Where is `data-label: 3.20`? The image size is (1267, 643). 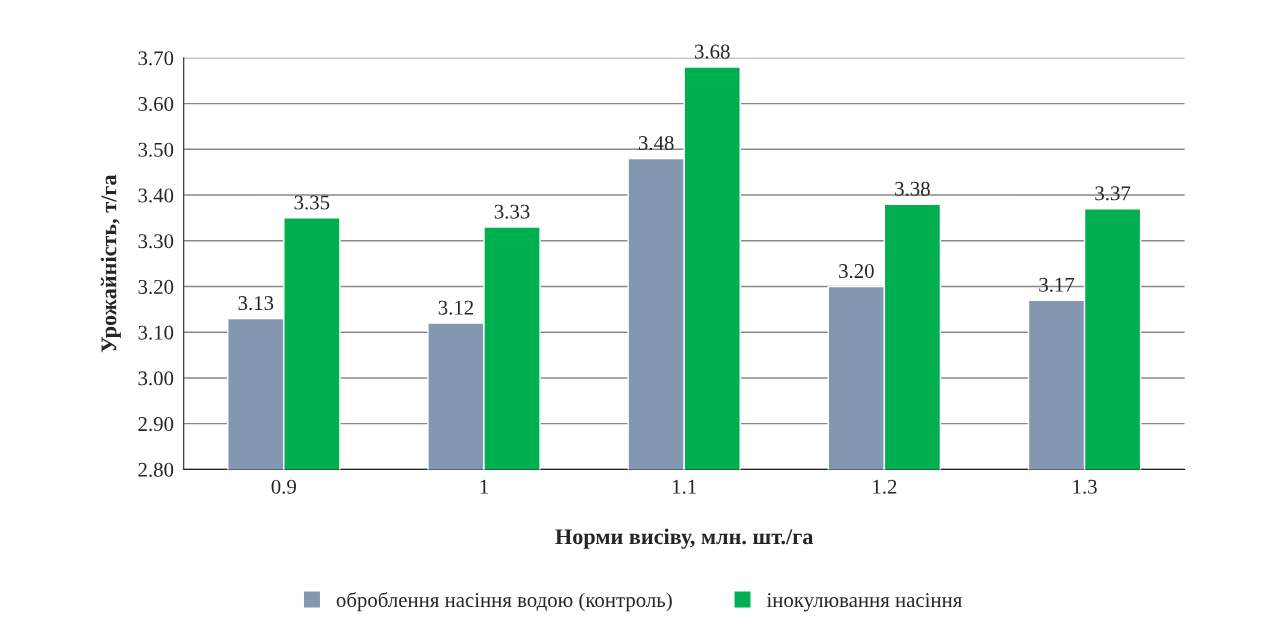
data-label: 3.20 is located at coordinates (856, 271).